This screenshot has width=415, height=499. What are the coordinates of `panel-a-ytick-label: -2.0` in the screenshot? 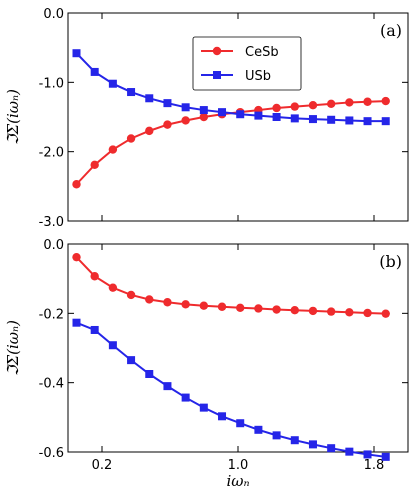 It's located at (51, 153).